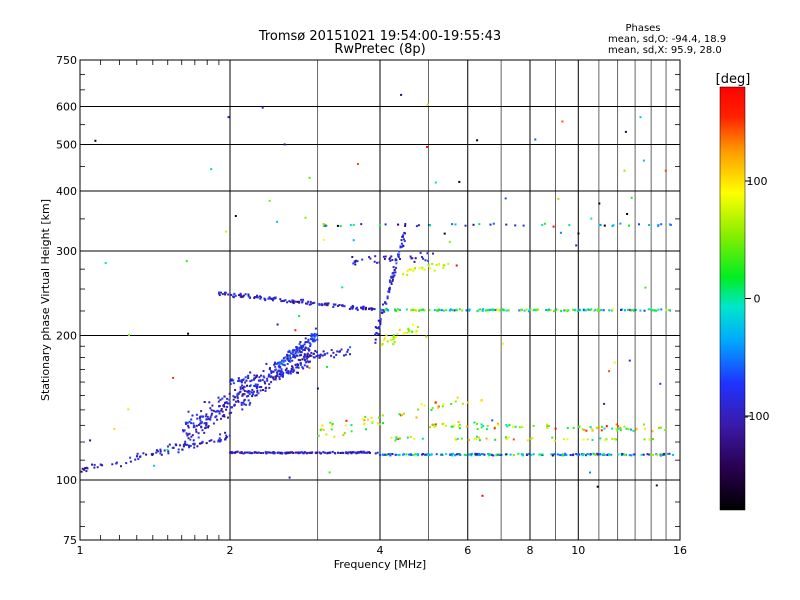 This screenshot has height=600, width=800. What do you see at coordinates (380, 550) in the screenshot?
I see `x-tick-label: 4` at bounding box center [380, 550].